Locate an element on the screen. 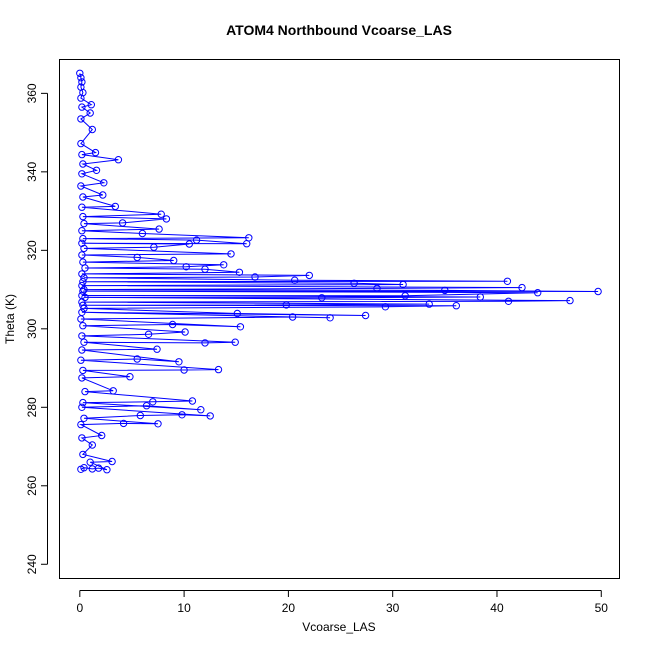 This screenshot has height=650, width=650. chart-title: ATOM4 Northbound Vcoarse_LAS is located at coordinates (339, 30).